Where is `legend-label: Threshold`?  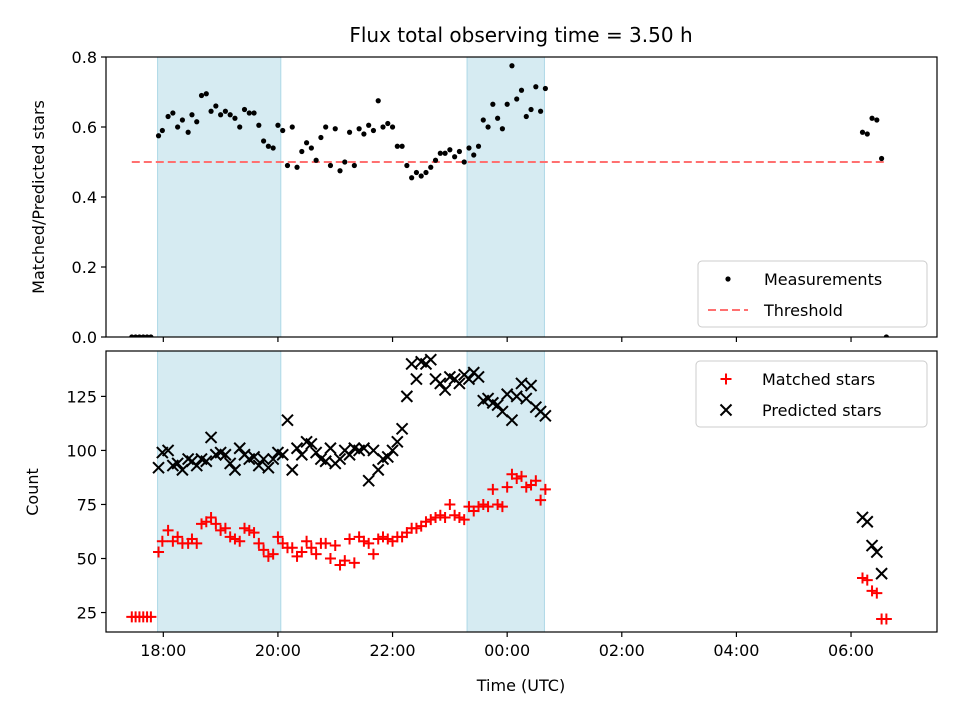
legend-label: Threshold is located at coordinates (803, 310).